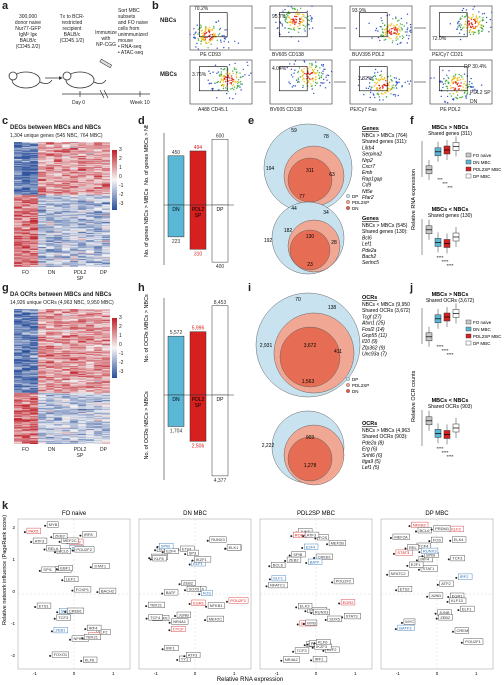 Image resolution: width=504 pixels, height=685 pixels. I want to click on tf-label: NFATC2, so click(399, 573).